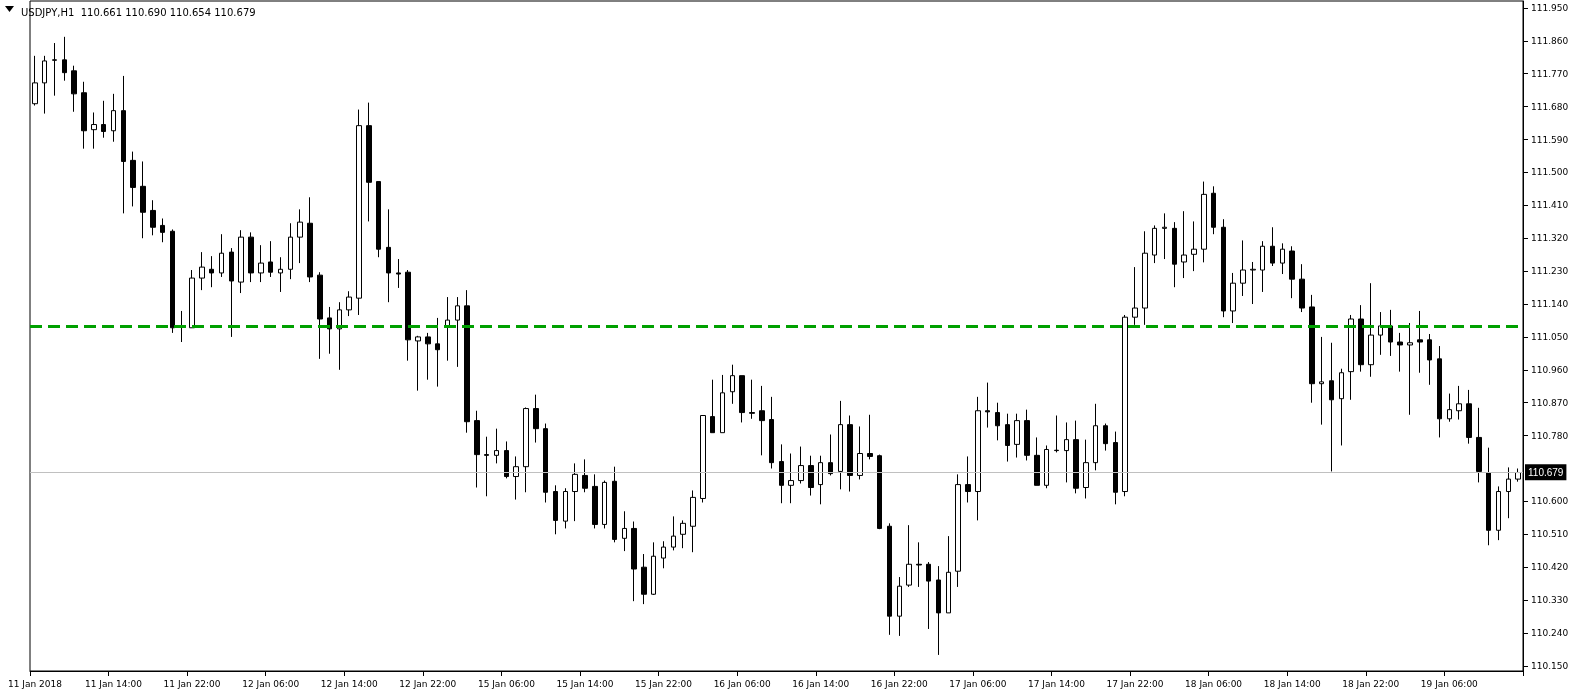  I want to click on x-tick-label: 17 Jan 06:00, so click(978, 683).